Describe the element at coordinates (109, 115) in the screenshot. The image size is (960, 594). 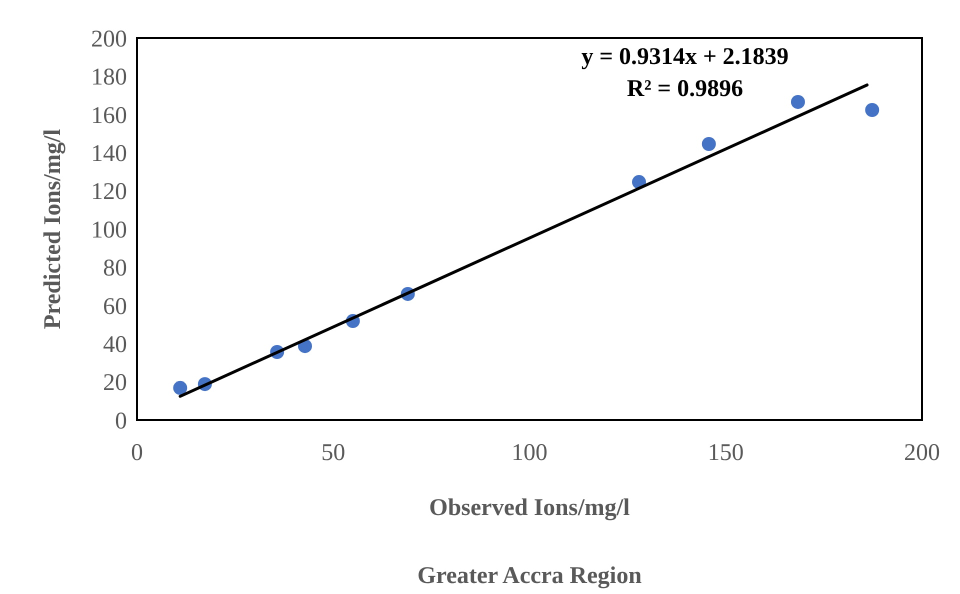
I see `y-tick-label: 160` at that location.